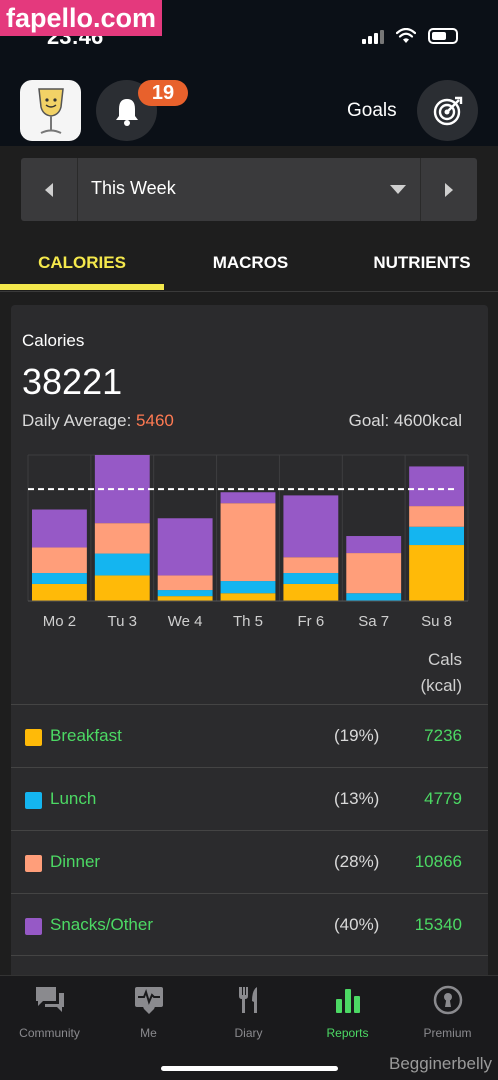 Image resolution: width=498 pixels, height=1080 pixels. What do you see at coordinates (163, 93) in the screenshot?
I see `notification-count-badge: 19` at bounding box center [163, 93].